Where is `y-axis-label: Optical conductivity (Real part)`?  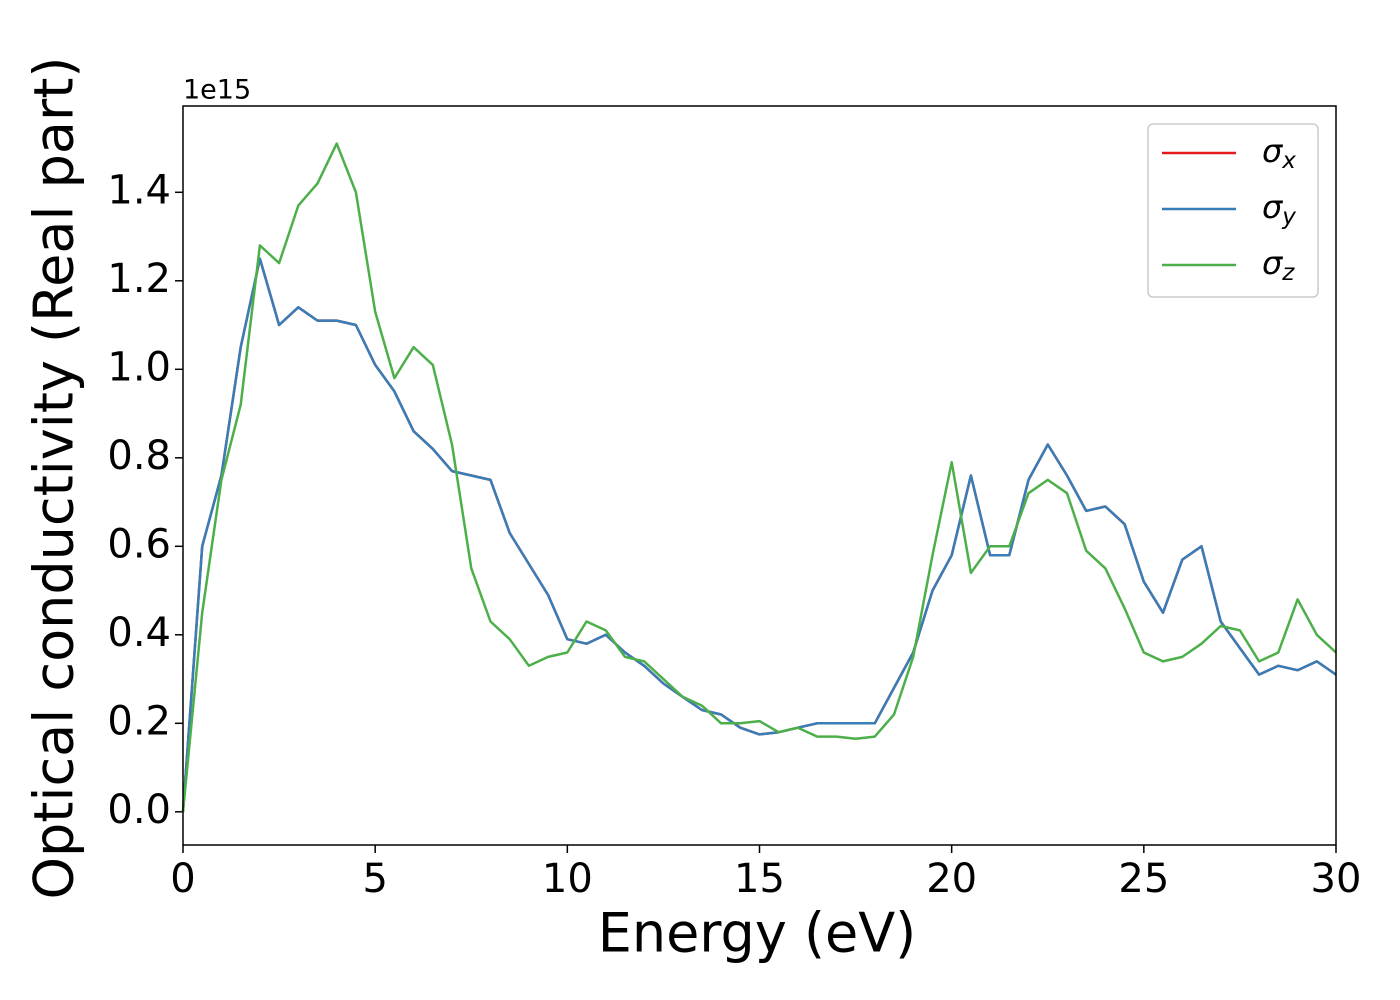 y-axis-label: Optical conductivity (Real part) is located at coordinates (54, 478).